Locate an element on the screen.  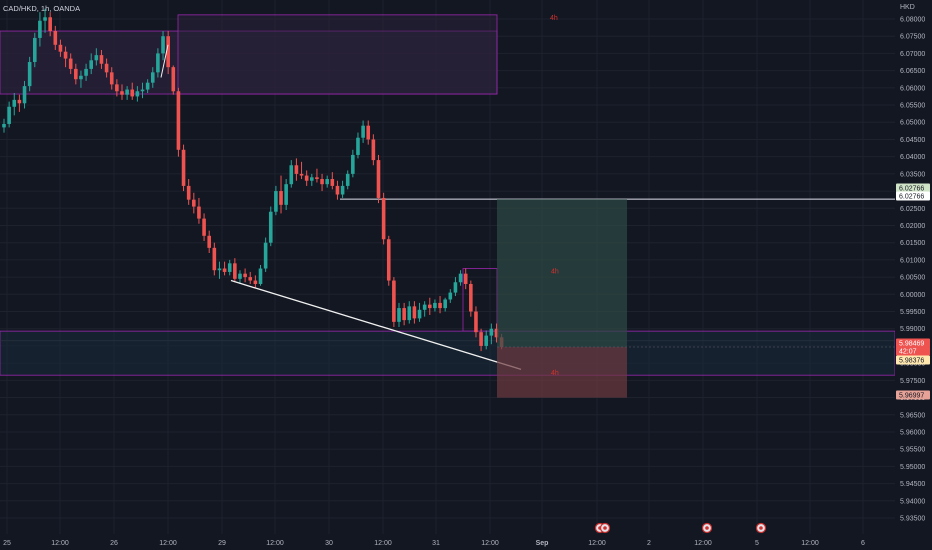
price-tick-label: 5.99500 is located at coordinates (912, 312).